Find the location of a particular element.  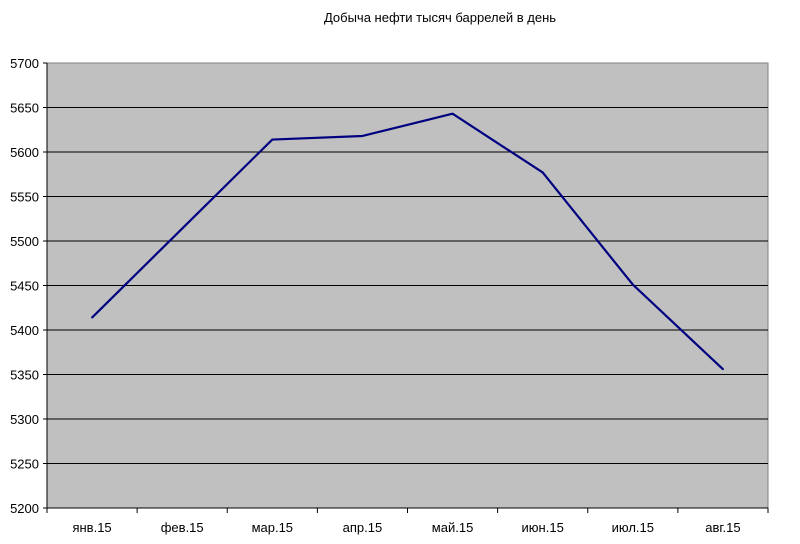

y-tick-label: 5350 is located at coordinates (24, 375).